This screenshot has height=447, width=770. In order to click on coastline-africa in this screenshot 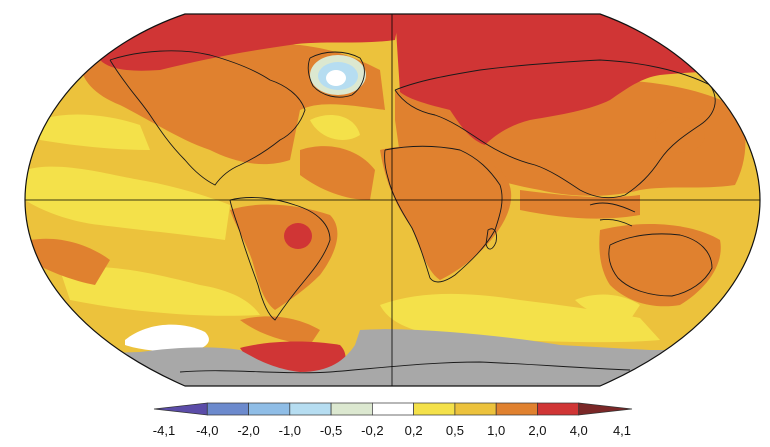, I will do `click(443, 214)`.